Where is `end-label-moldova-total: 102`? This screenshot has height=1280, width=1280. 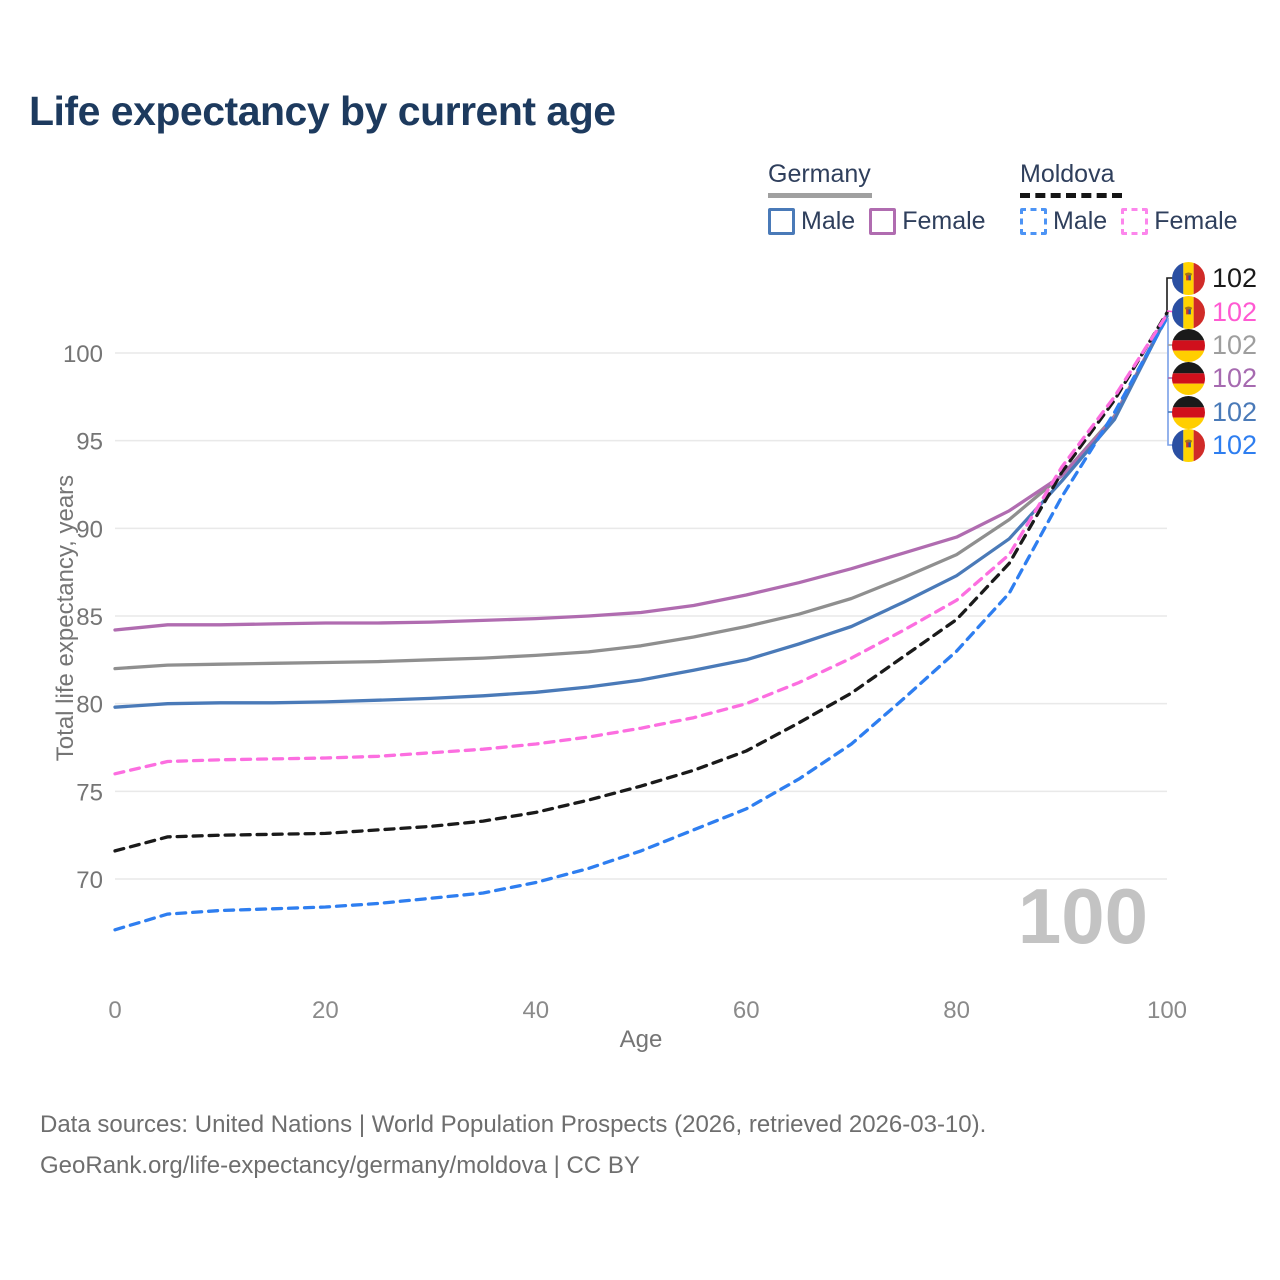
end-label-moldova-total: 102 is located at coordinates (1214, 278).